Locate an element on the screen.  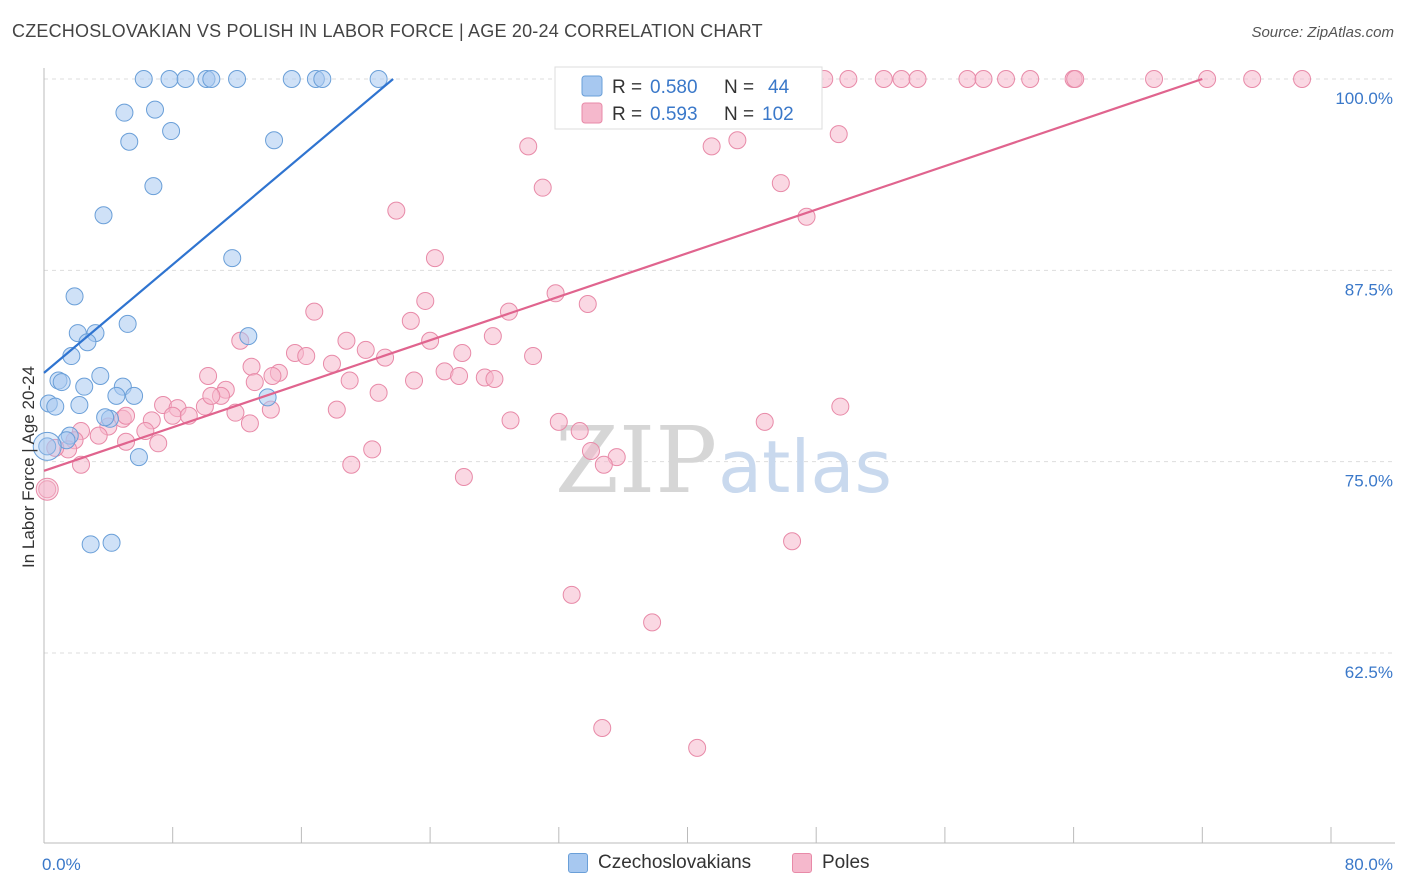
legend-item-poles: Poles is located at coordinates (831, 863).